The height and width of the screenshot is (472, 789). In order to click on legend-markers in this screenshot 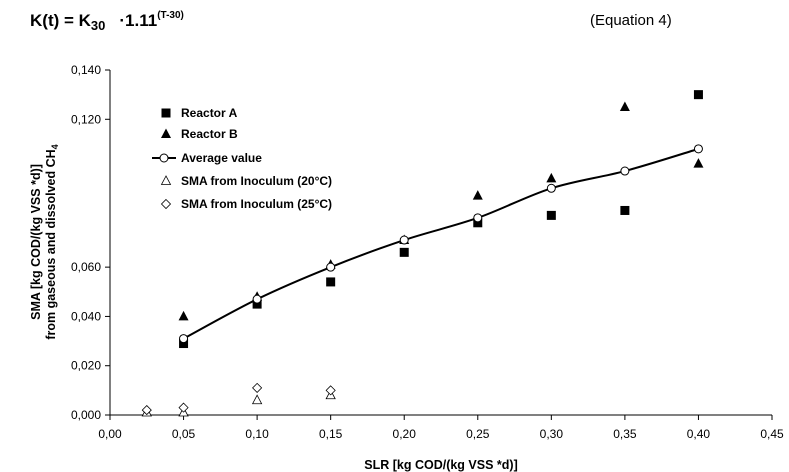, I will do `click(164, 159)`.